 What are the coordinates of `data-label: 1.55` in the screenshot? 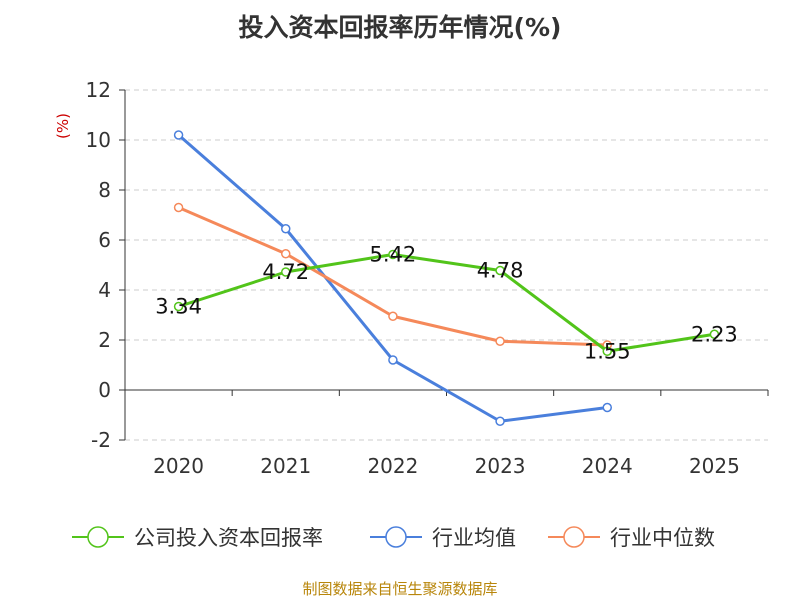 It's located at (607, 351).